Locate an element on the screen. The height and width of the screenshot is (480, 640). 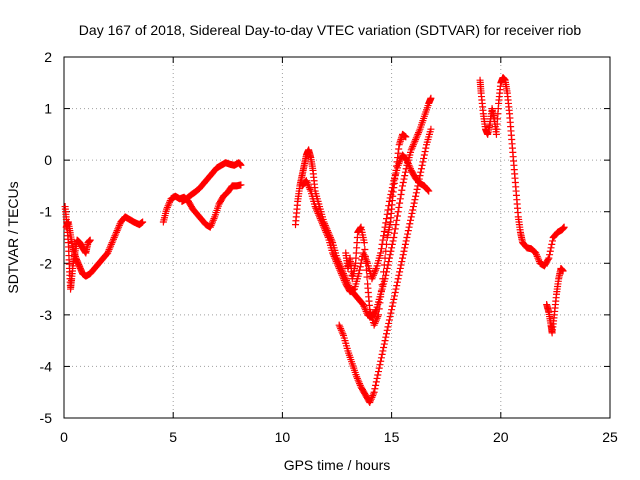
y-tick-label: 1 is located at coordinates (48, 109).